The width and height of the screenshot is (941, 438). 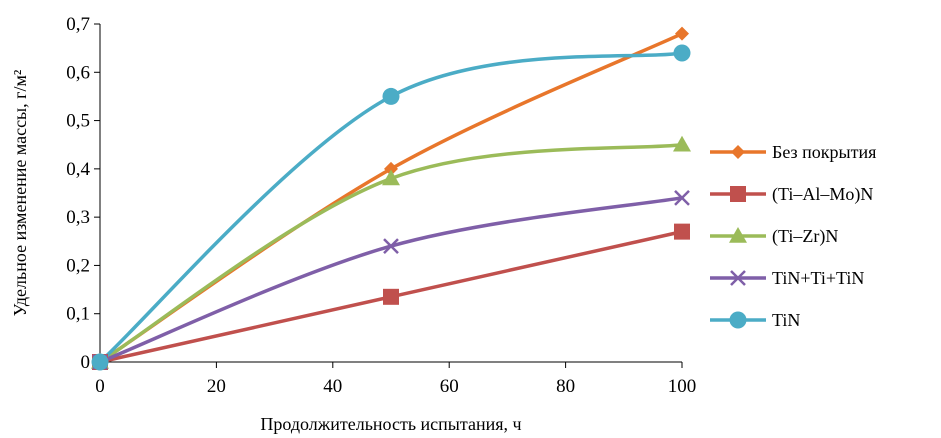 What do you see at coordinates (83, 193) in the screenshot?
I see `y-ticks: 0 0,1 0,2 0,3 0,4 0,5 0,6 0,7` at bounding box center [83, 193].